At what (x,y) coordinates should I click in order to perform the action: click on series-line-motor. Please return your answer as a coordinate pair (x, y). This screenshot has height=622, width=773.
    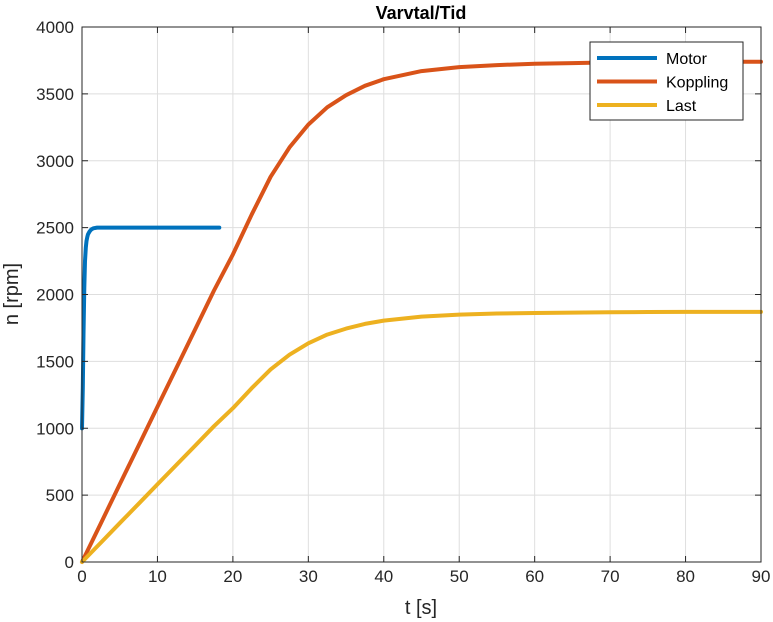
    Looking at the image, I should click on (151, 328).